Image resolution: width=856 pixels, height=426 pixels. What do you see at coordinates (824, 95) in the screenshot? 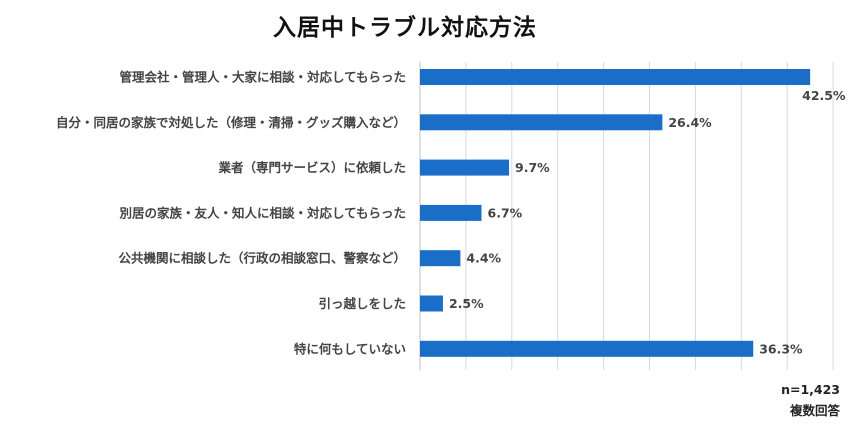
I see `value-label: 42.5%` at bounding box center [824, 95].